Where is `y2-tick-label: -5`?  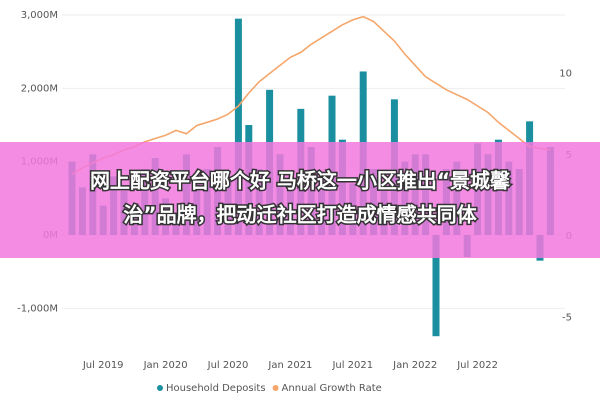
y2-tick-label: -5 is located at coordinates (567, 317).